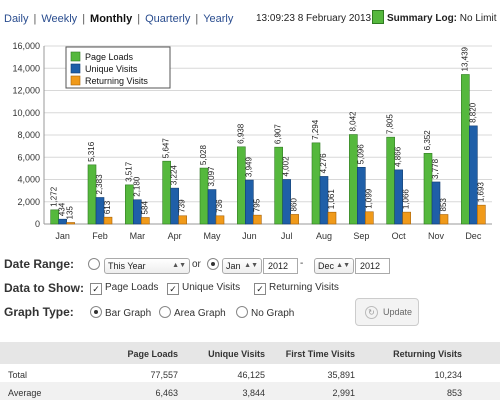 The width and height of the screenshot is (500, 405). I want to click on data-label: 736, so click(219, 206).